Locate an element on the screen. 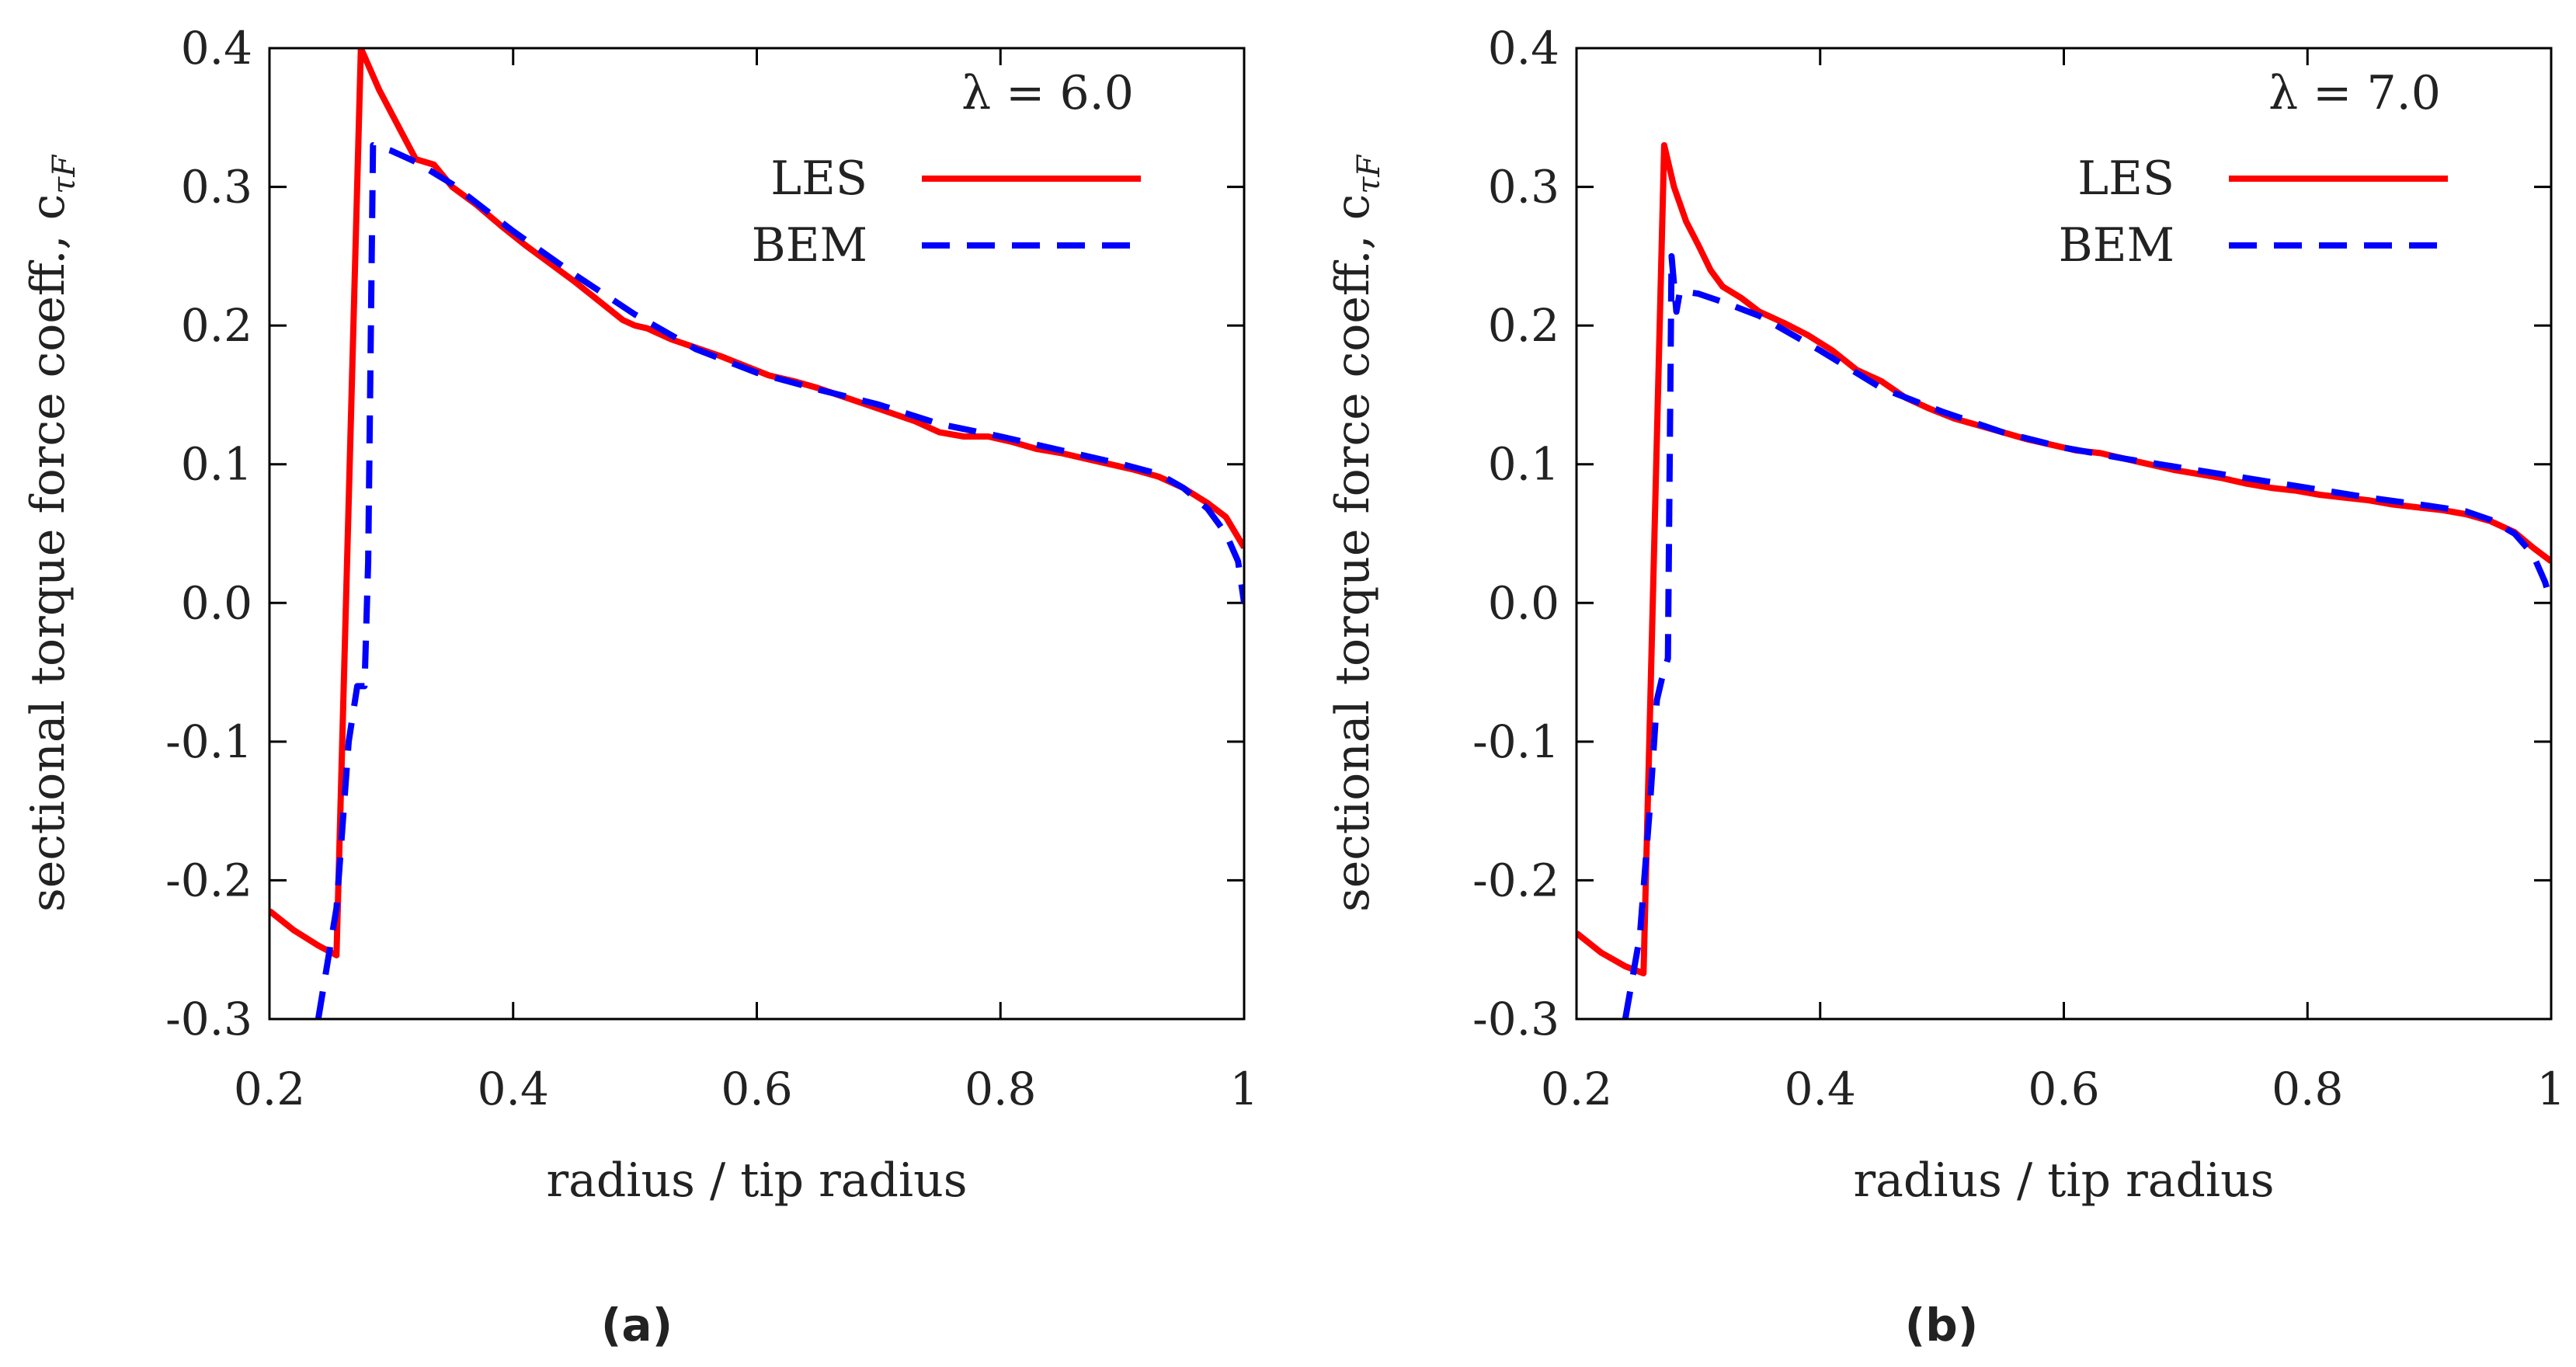 The image size is (2576, 1367). panel-caption: (a) is located at coordinates (637, 1325).